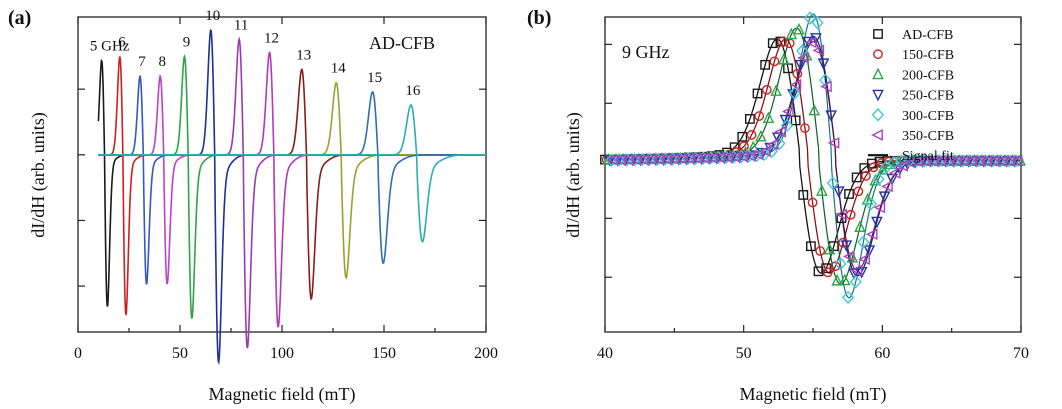 The width and height of the screenshot is (1062, 409). Describe the element at coordinates (292, 173) in the screenshot. I see `panel-a-curve` at that location.